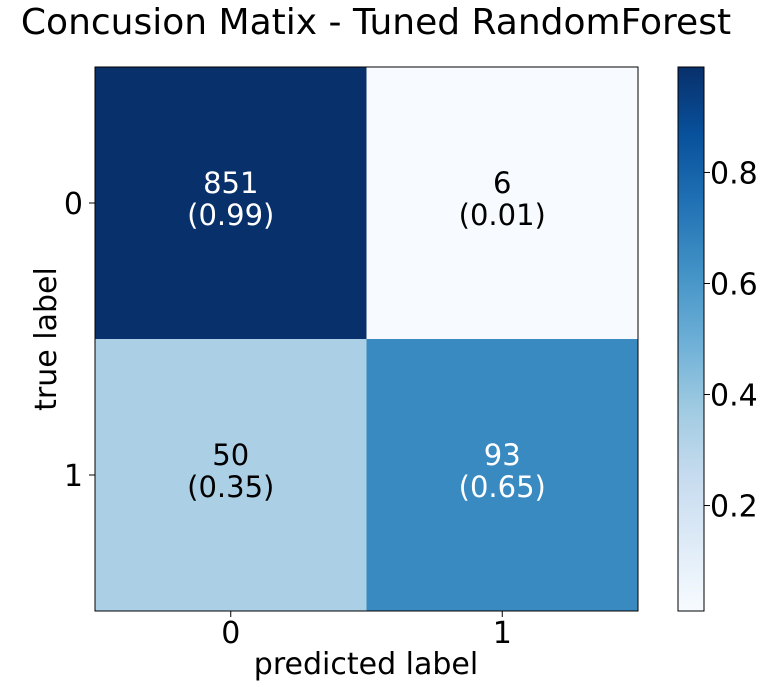 The image size is (766, 687). I want to click on x-tick-label: 0, so click(230, 633).